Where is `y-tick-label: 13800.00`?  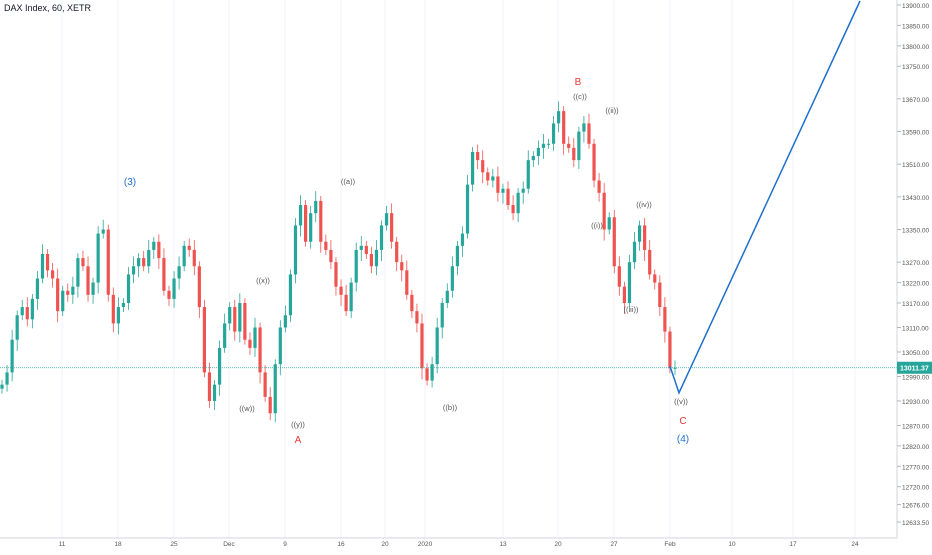
y-tick-label: 13800.00 is located at coordinates (915, 47).